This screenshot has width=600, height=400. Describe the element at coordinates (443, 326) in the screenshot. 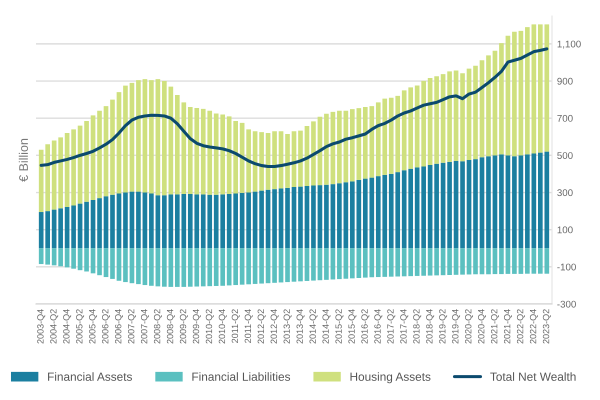

I see `x-tick-label: 2019-Q2` at that location.